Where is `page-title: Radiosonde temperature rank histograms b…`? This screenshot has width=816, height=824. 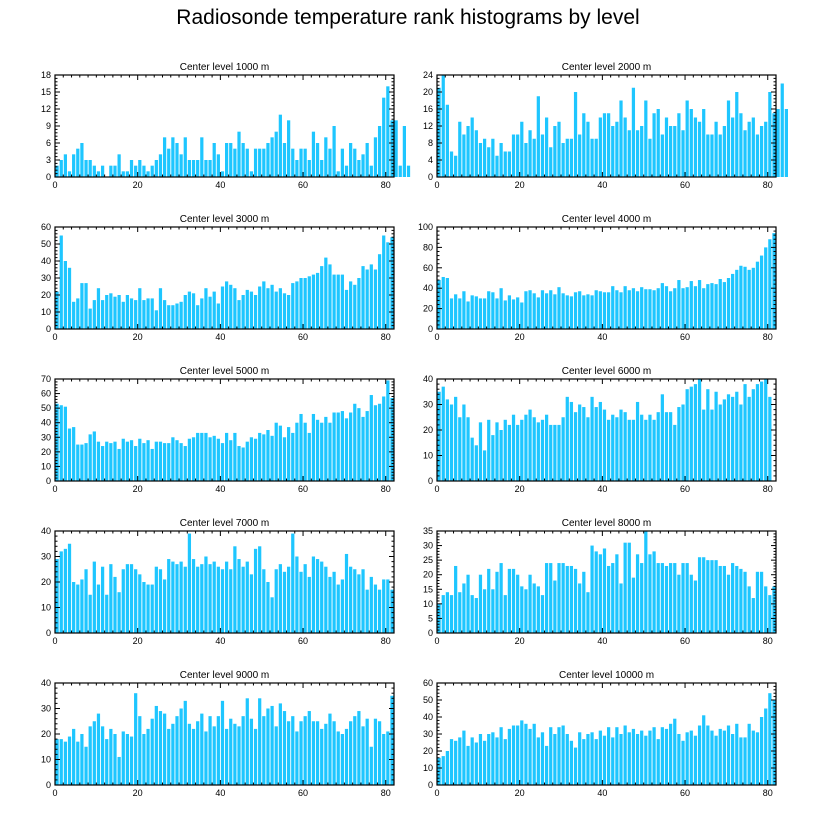
page-title: Radiosonde temperature rank histograms b… is located at coordinates (408, 17).